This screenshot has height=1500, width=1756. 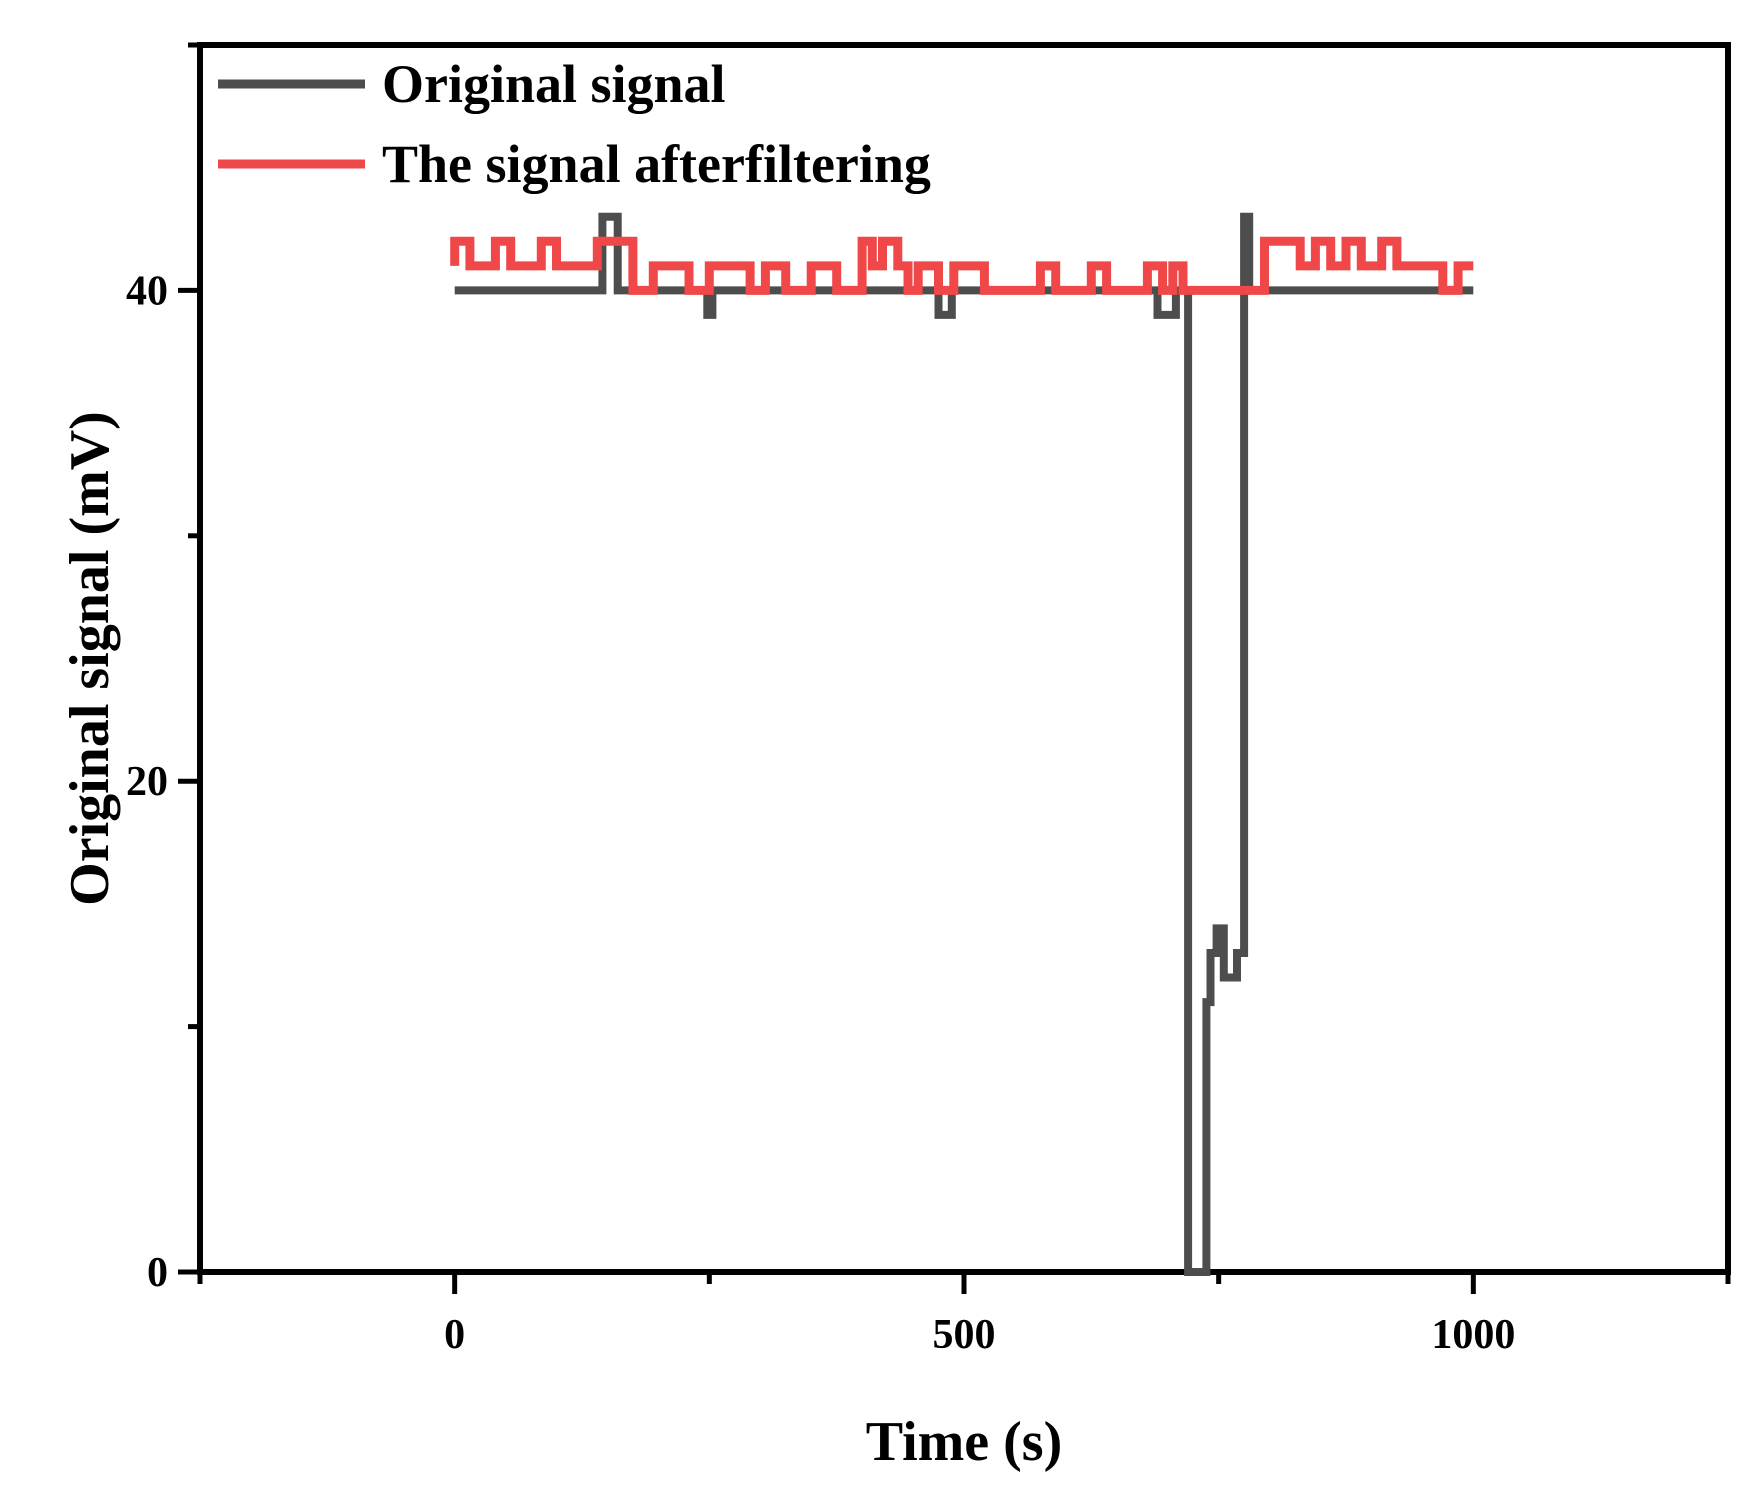 What do you see at coordinates (1473, 1335) in the screenshot?
I see `x-tick-label: 1000` at bounding box center [1473, 1335].